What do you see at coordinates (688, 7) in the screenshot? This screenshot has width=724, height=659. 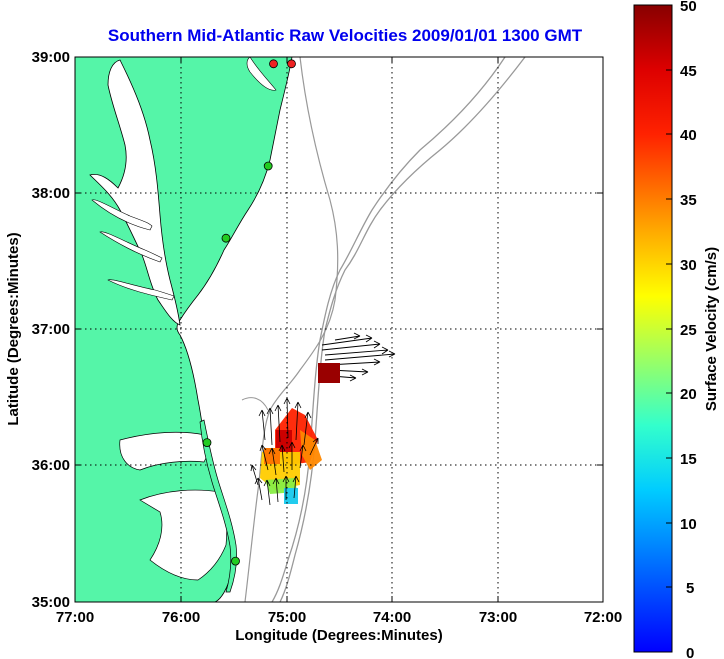 I see `colorbar-tick-label: 50` at bounding box center [688, 7].